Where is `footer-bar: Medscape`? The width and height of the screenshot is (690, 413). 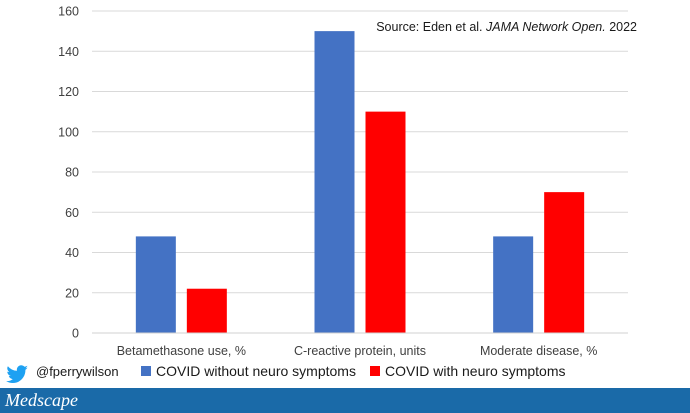 footer-bar: Medscape is located at coordinates (345, 400).